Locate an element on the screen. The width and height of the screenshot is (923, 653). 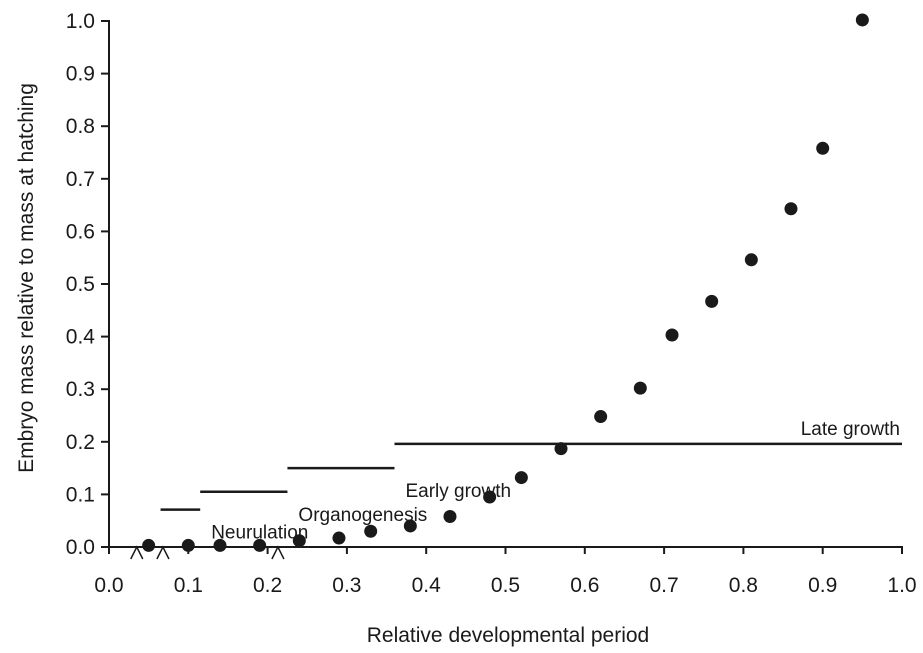
phase-label: Neurulation is located at coordinates (259, 533).